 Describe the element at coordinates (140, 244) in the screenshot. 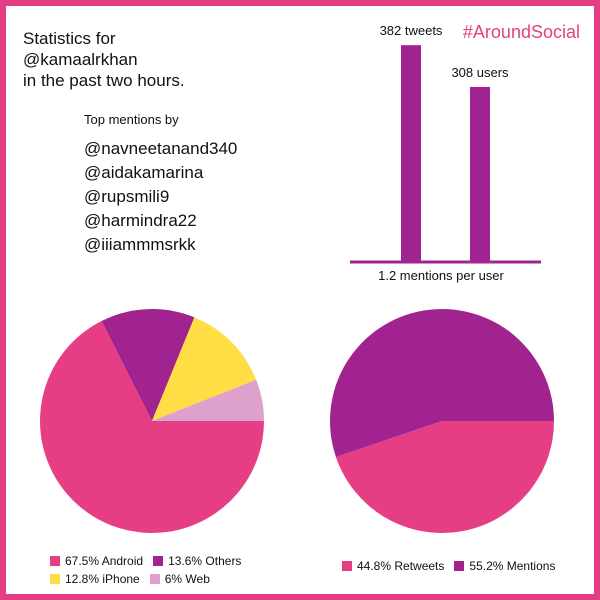

I see `mention-user: @iiiammmsrkk` at that location.